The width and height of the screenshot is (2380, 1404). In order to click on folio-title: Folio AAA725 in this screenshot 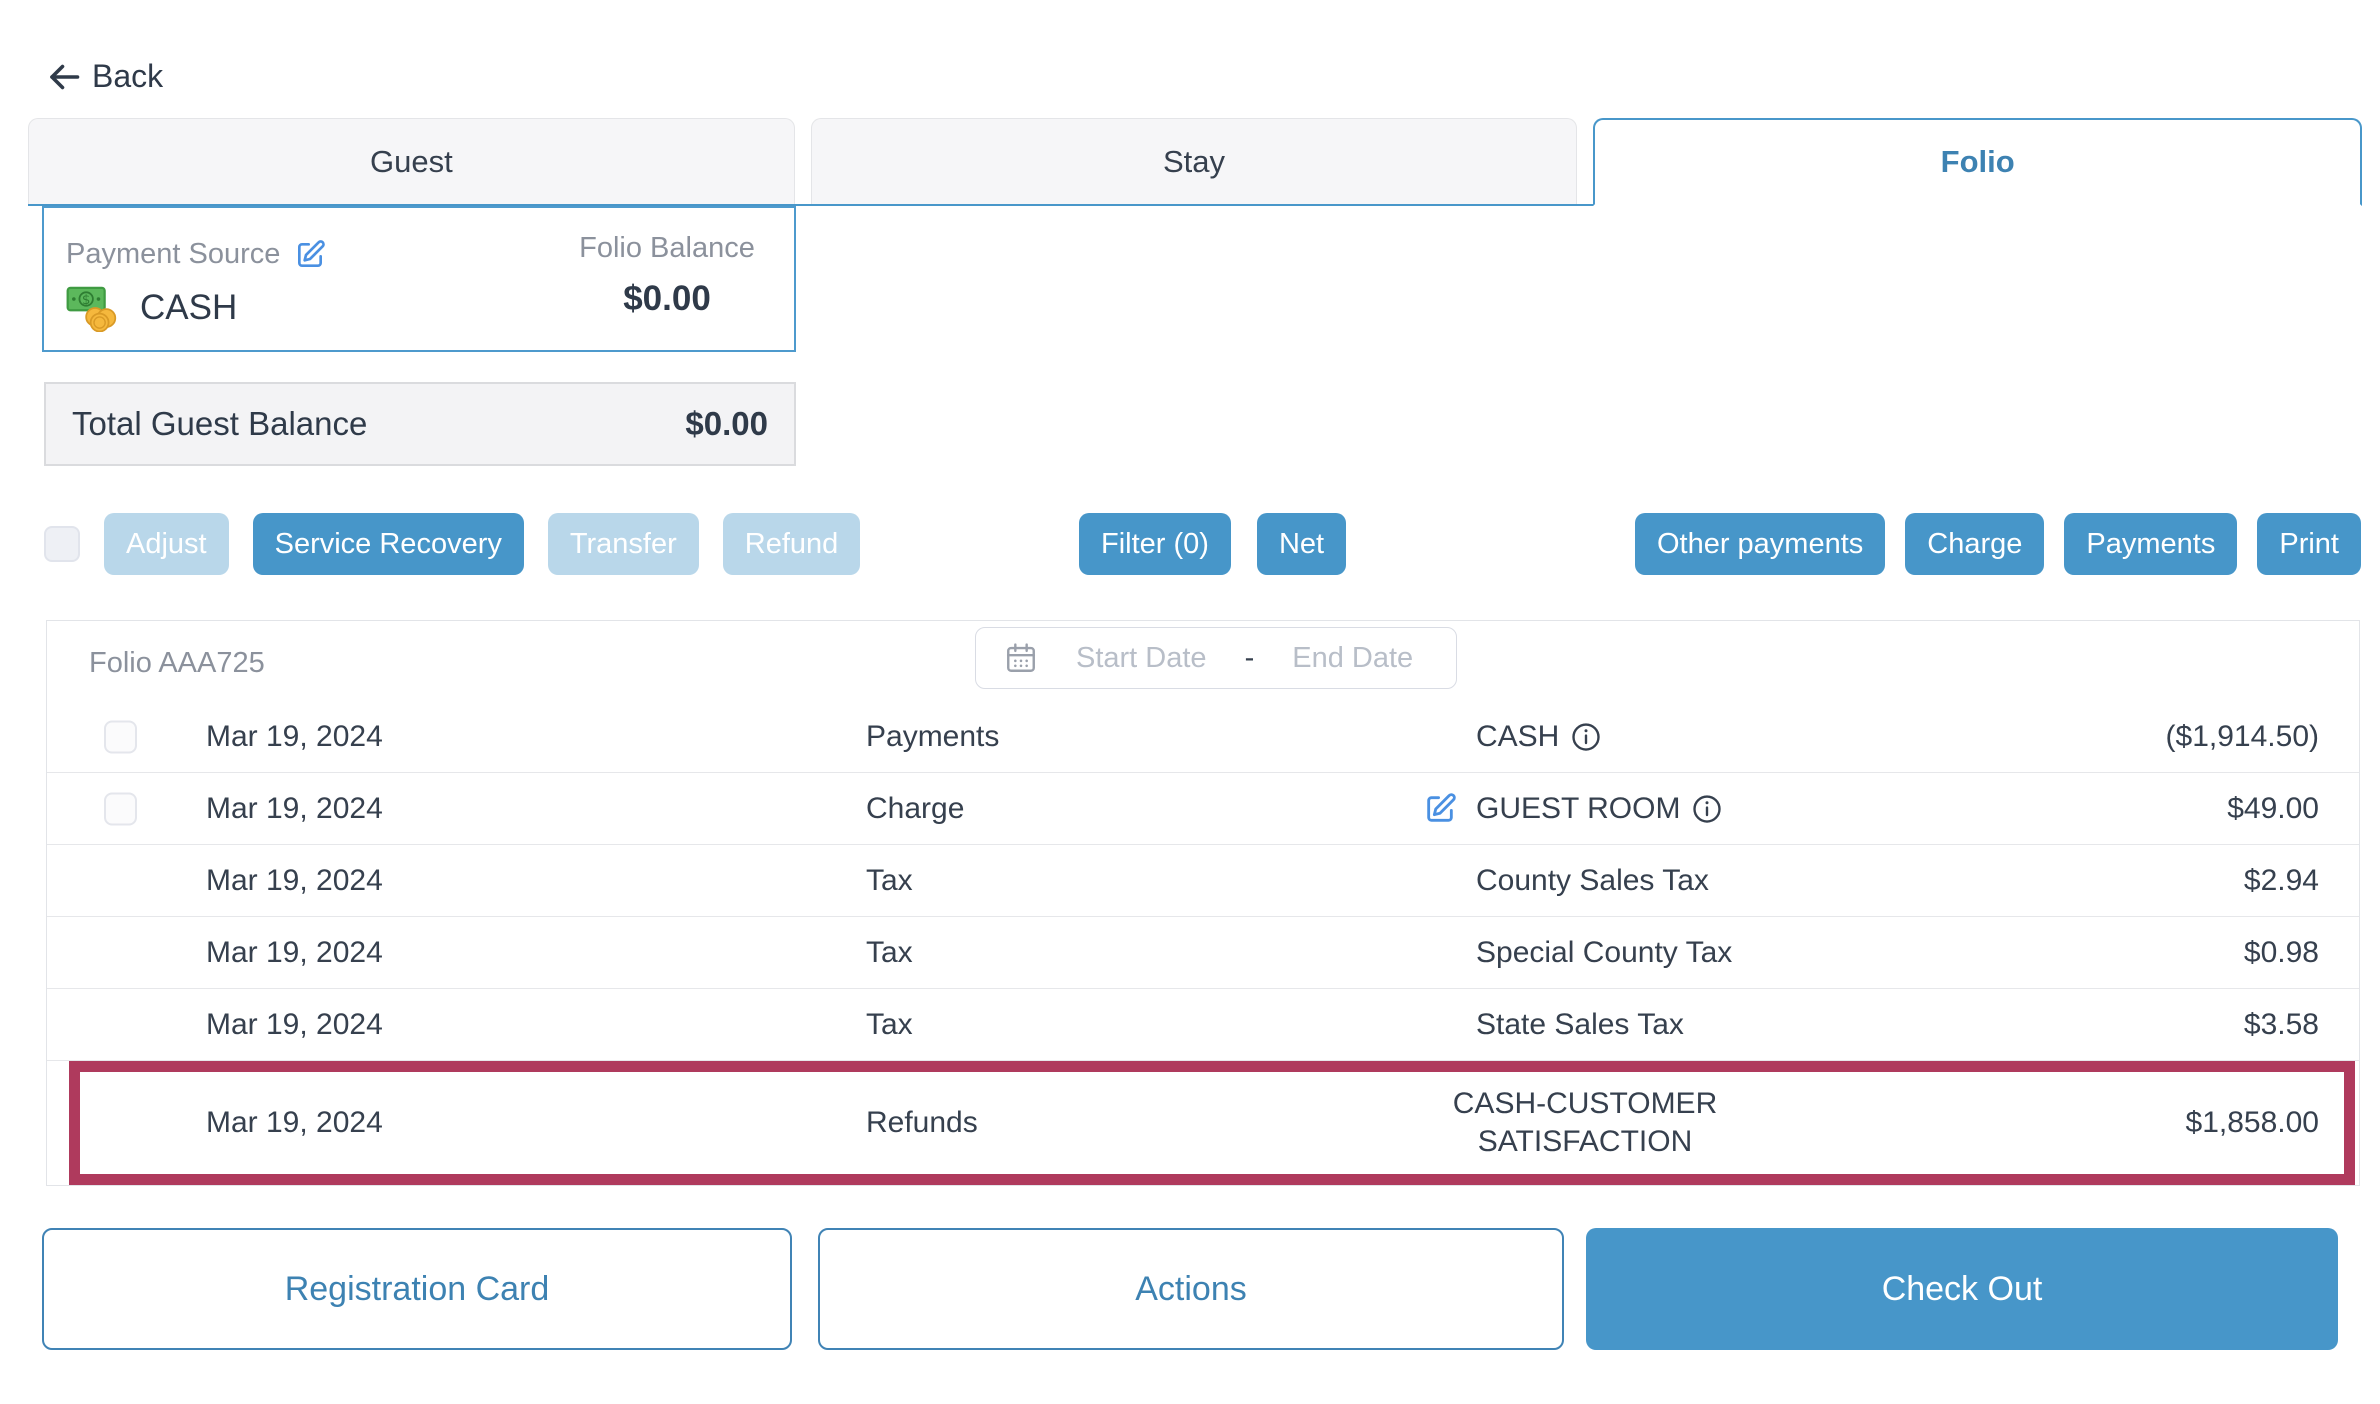, I will do `click(177, 663)`.